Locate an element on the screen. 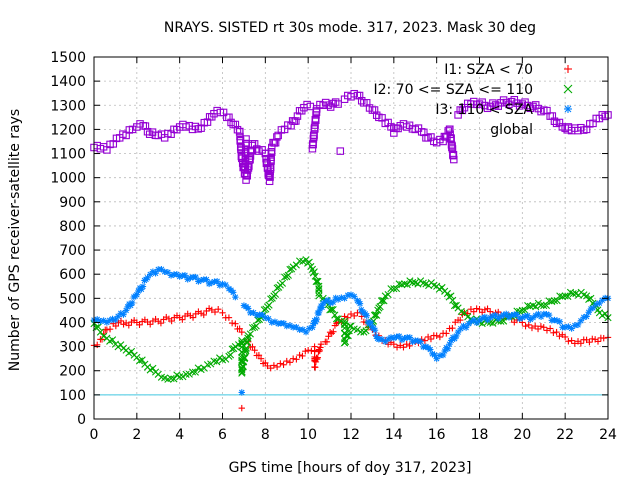  legend-marker is located at coordinates (568, 109).